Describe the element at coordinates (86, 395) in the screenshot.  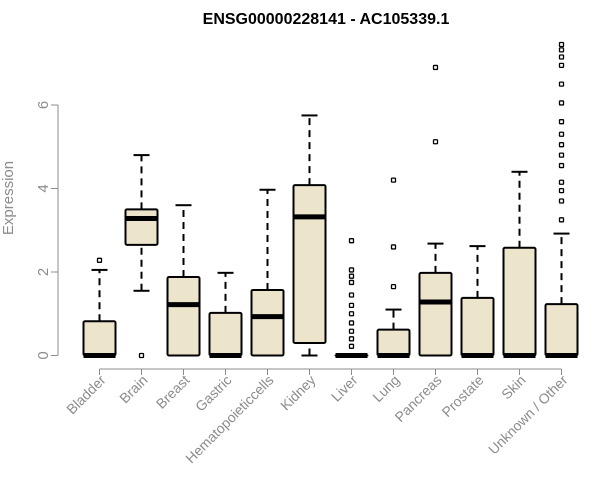
I see `x-tick-label: Bladder` at that location.